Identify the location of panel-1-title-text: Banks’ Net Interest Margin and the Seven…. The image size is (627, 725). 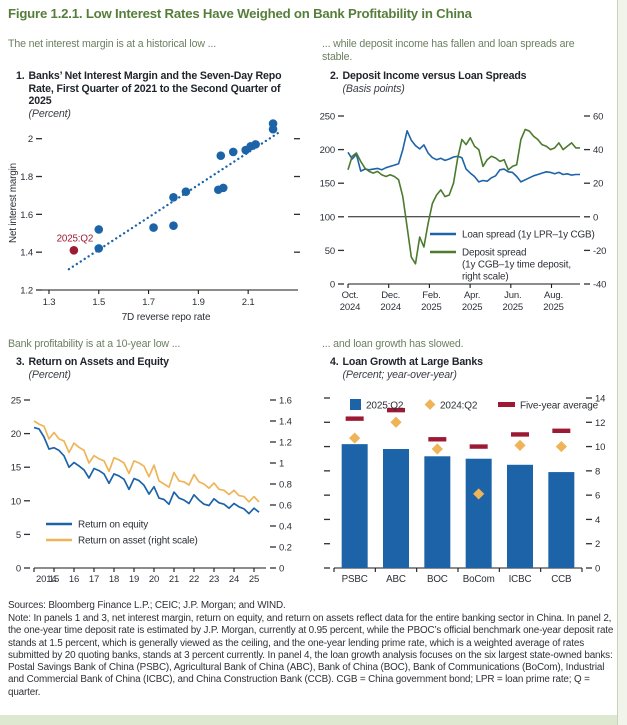
(155, 89).